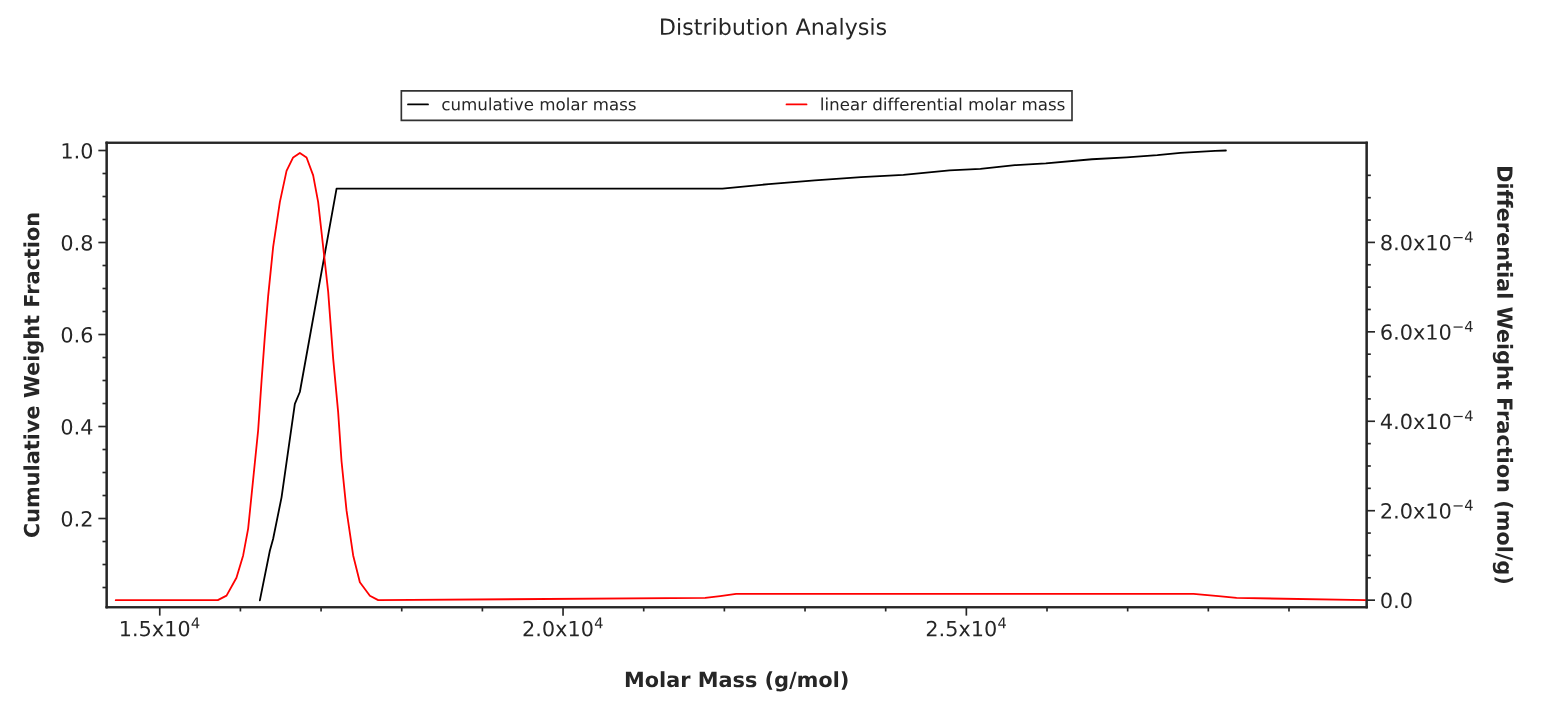  What do you see at coordinates (563, 627) in the screenshot?
I see `x-tick-label: 2.0x10$^{4}$` at bounding box center [563, 627].